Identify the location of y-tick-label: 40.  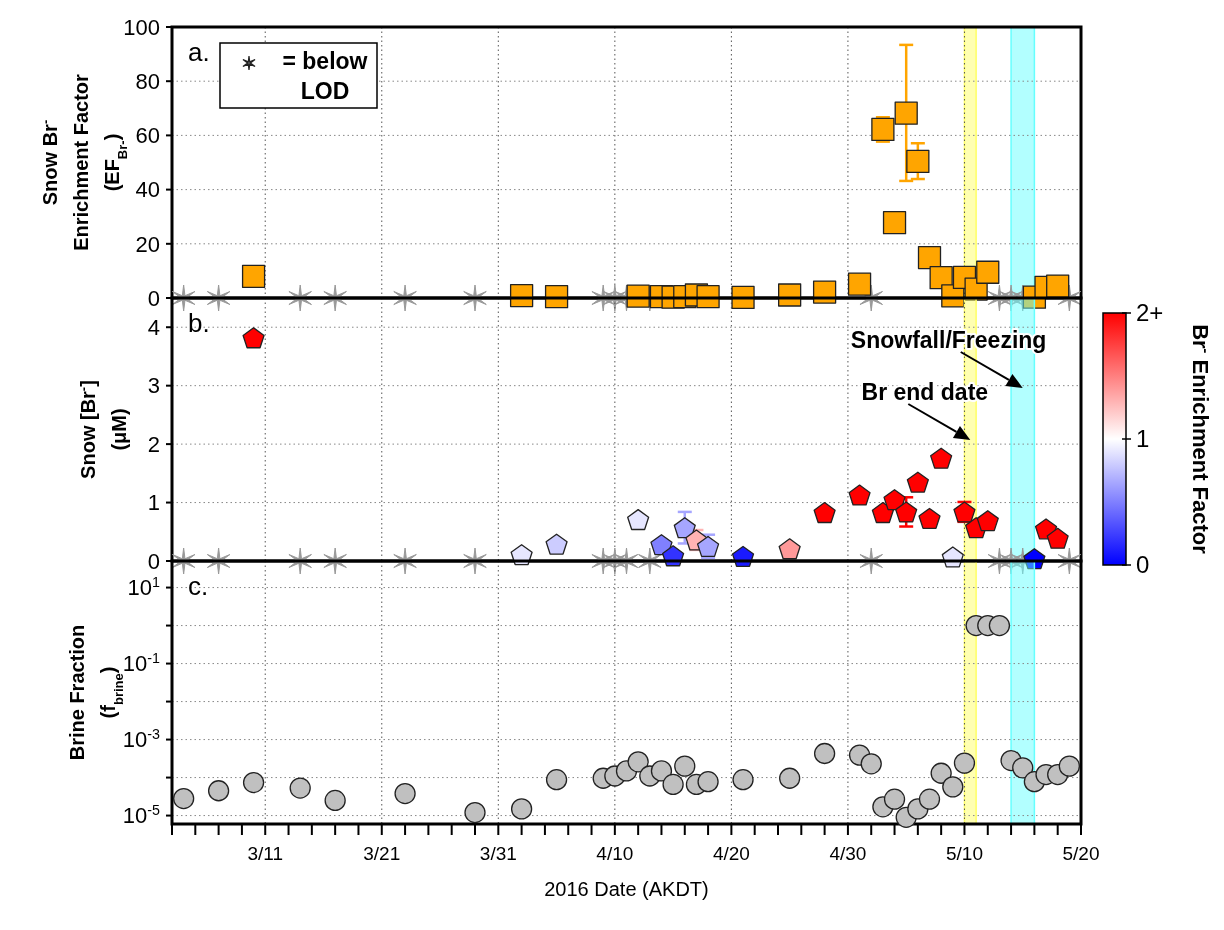
(147, 190).